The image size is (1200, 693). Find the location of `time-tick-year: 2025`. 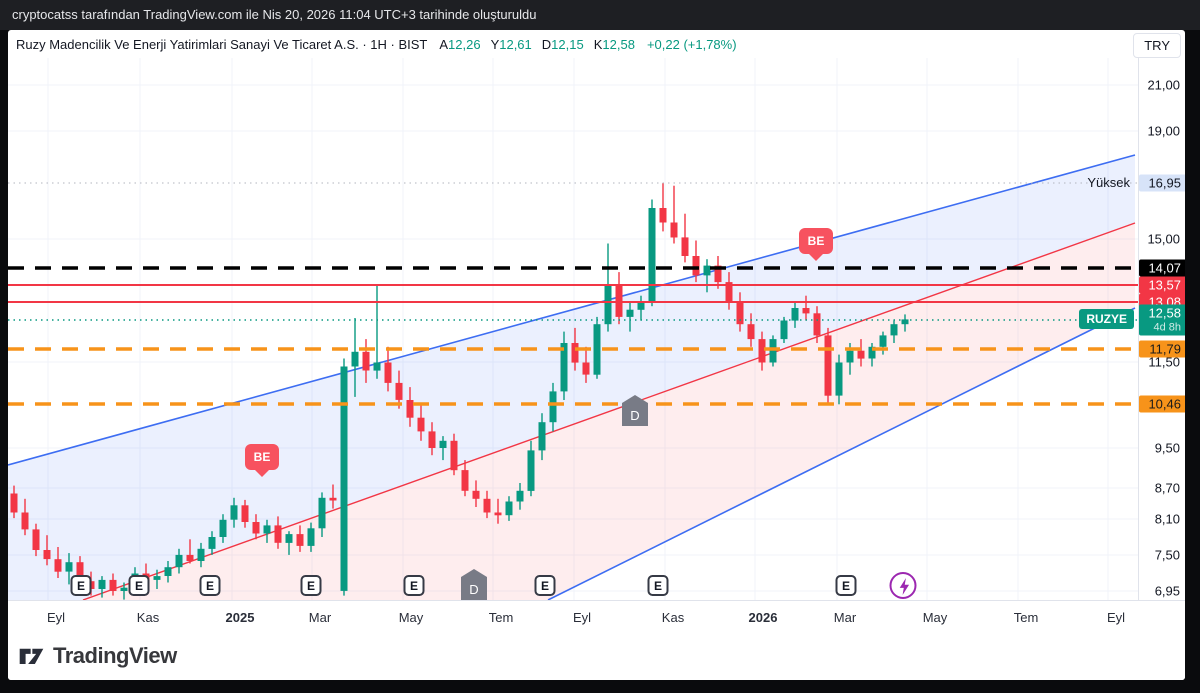

time-tick-year: 2025 is located at coordinates (240, 617).